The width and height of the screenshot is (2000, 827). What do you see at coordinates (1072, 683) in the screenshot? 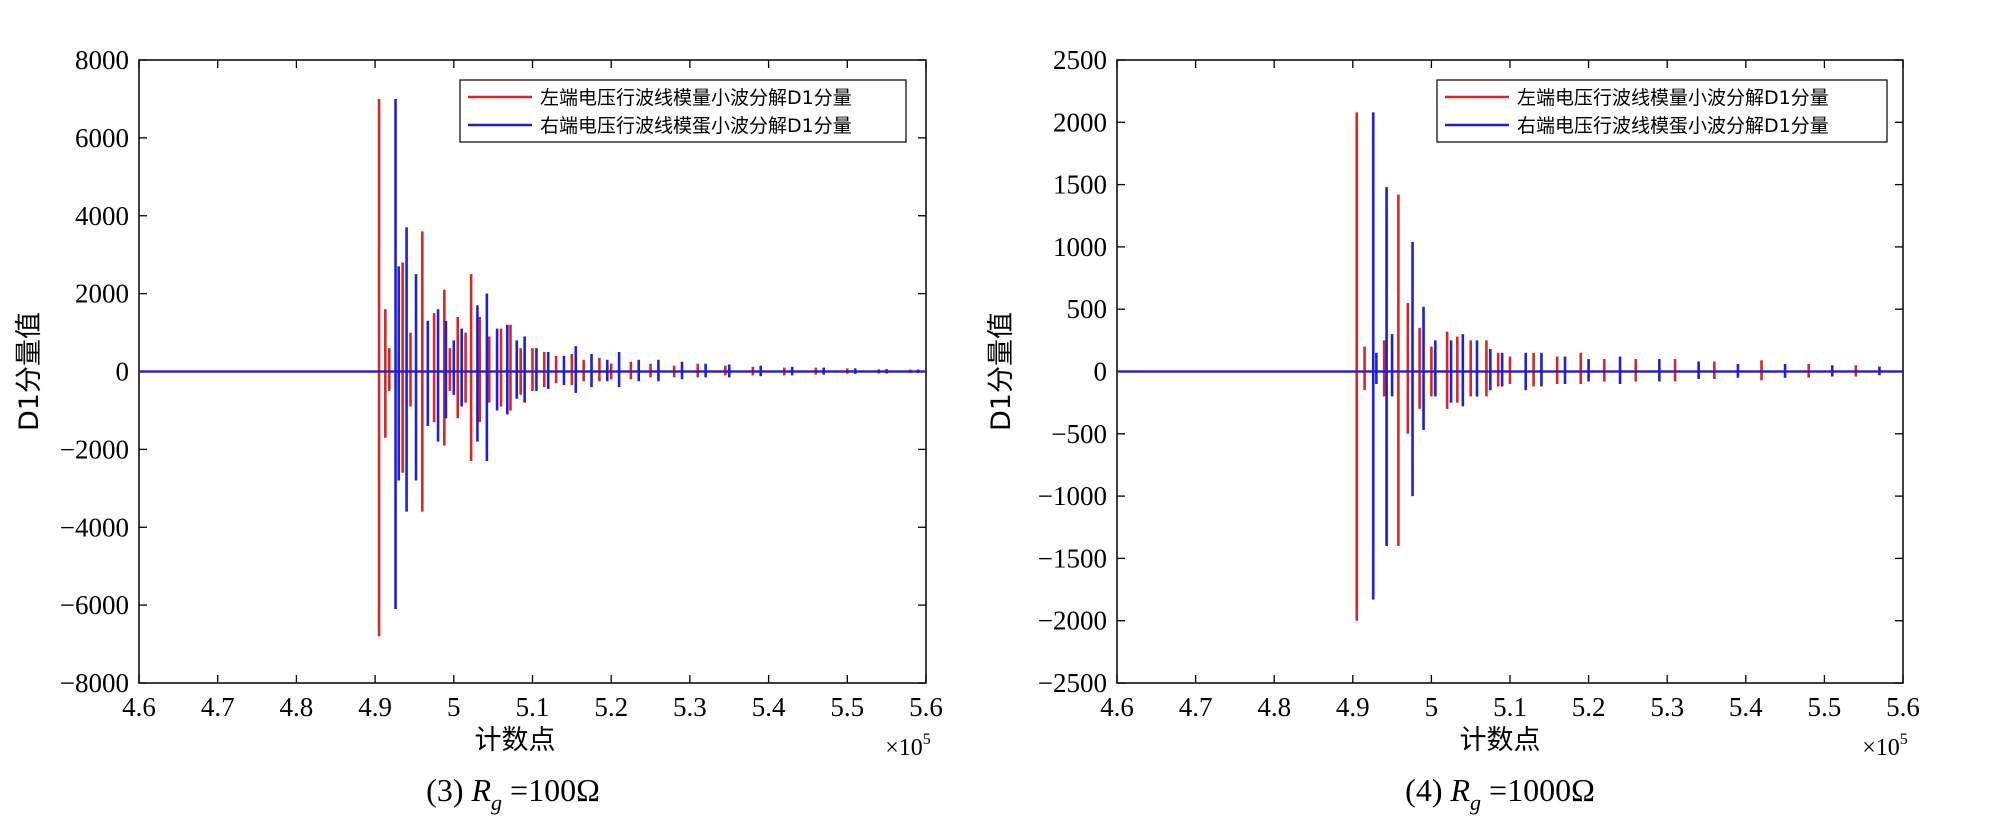
I see `y-tick-label: −2500` at bounding box center [1072, 683].